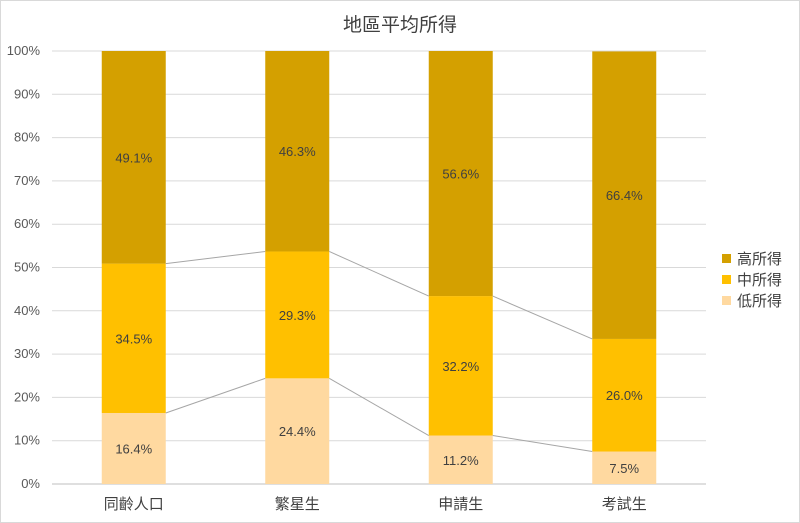  What do you see at coordinates (27, 267) in the screenshot?
I see `y-tick-label: 50%` at bounding box center [27, 267].